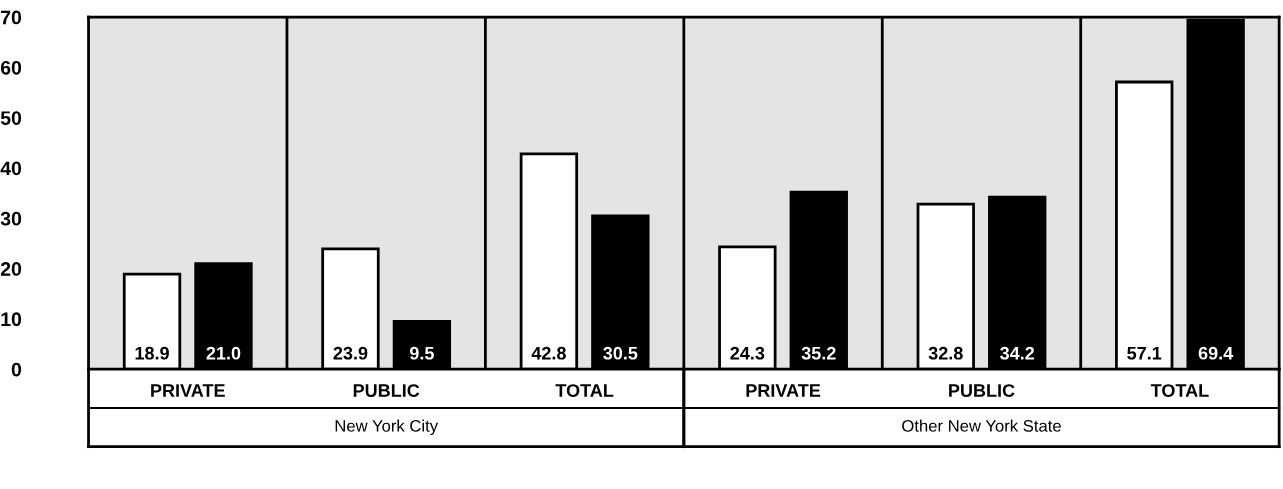 This screenshot has width=1283, height=489. Describe the element at coordinates (152, 353) in the screenshot. I see `data-label: 18.9` at that location.